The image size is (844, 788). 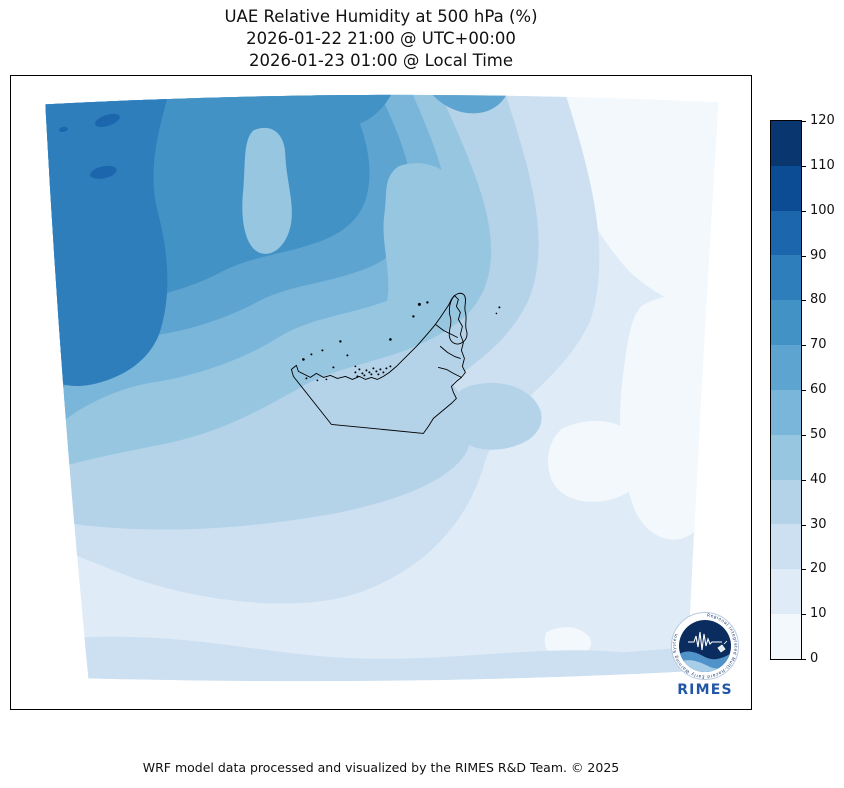 What do you see at coordinates (818, 300) in the screenshot?
I see `colorbar-ticklabel-80: 80` at bounding box center [818, 300].